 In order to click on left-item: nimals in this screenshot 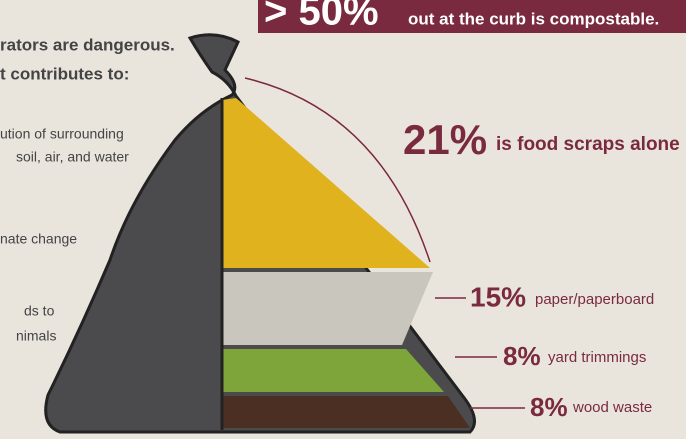, I will do `click(36, 336)`.